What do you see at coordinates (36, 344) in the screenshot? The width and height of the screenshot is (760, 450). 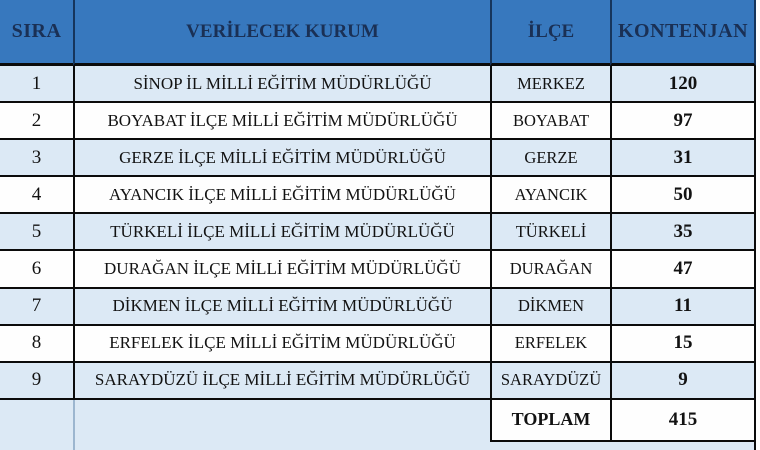 I see `row-8-sira: 8` at bounding box center [36, 344].